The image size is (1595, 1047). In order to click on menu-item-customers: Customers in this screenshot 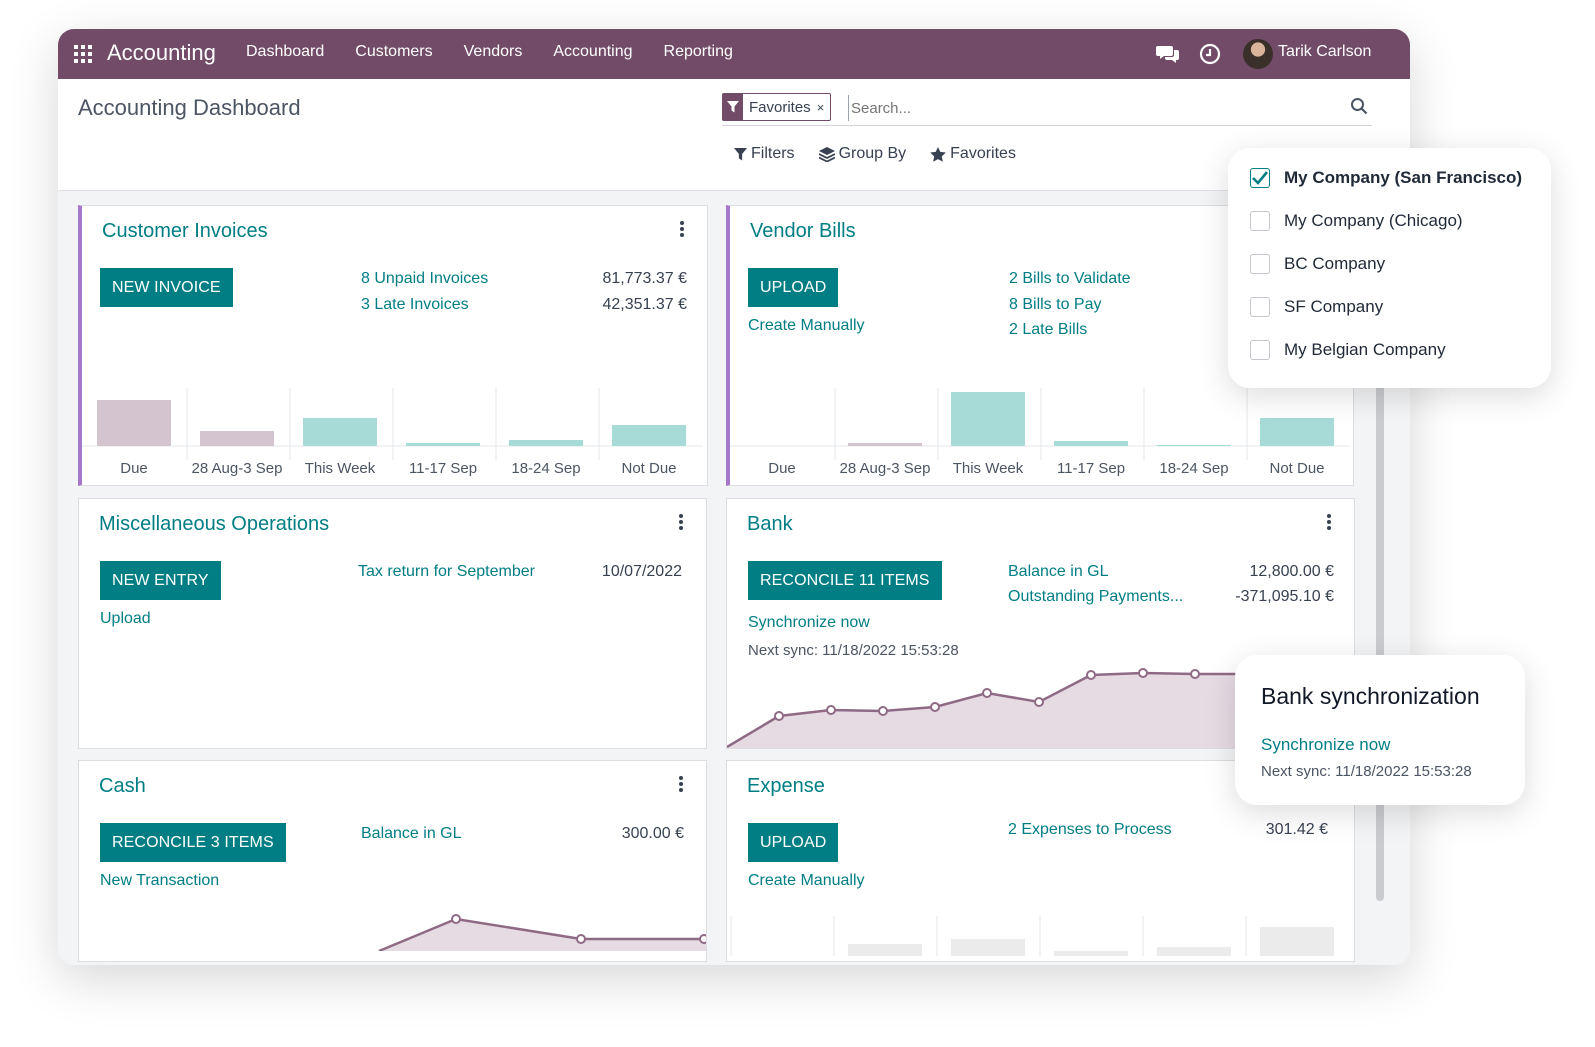, I will do `click(394, 51)`.